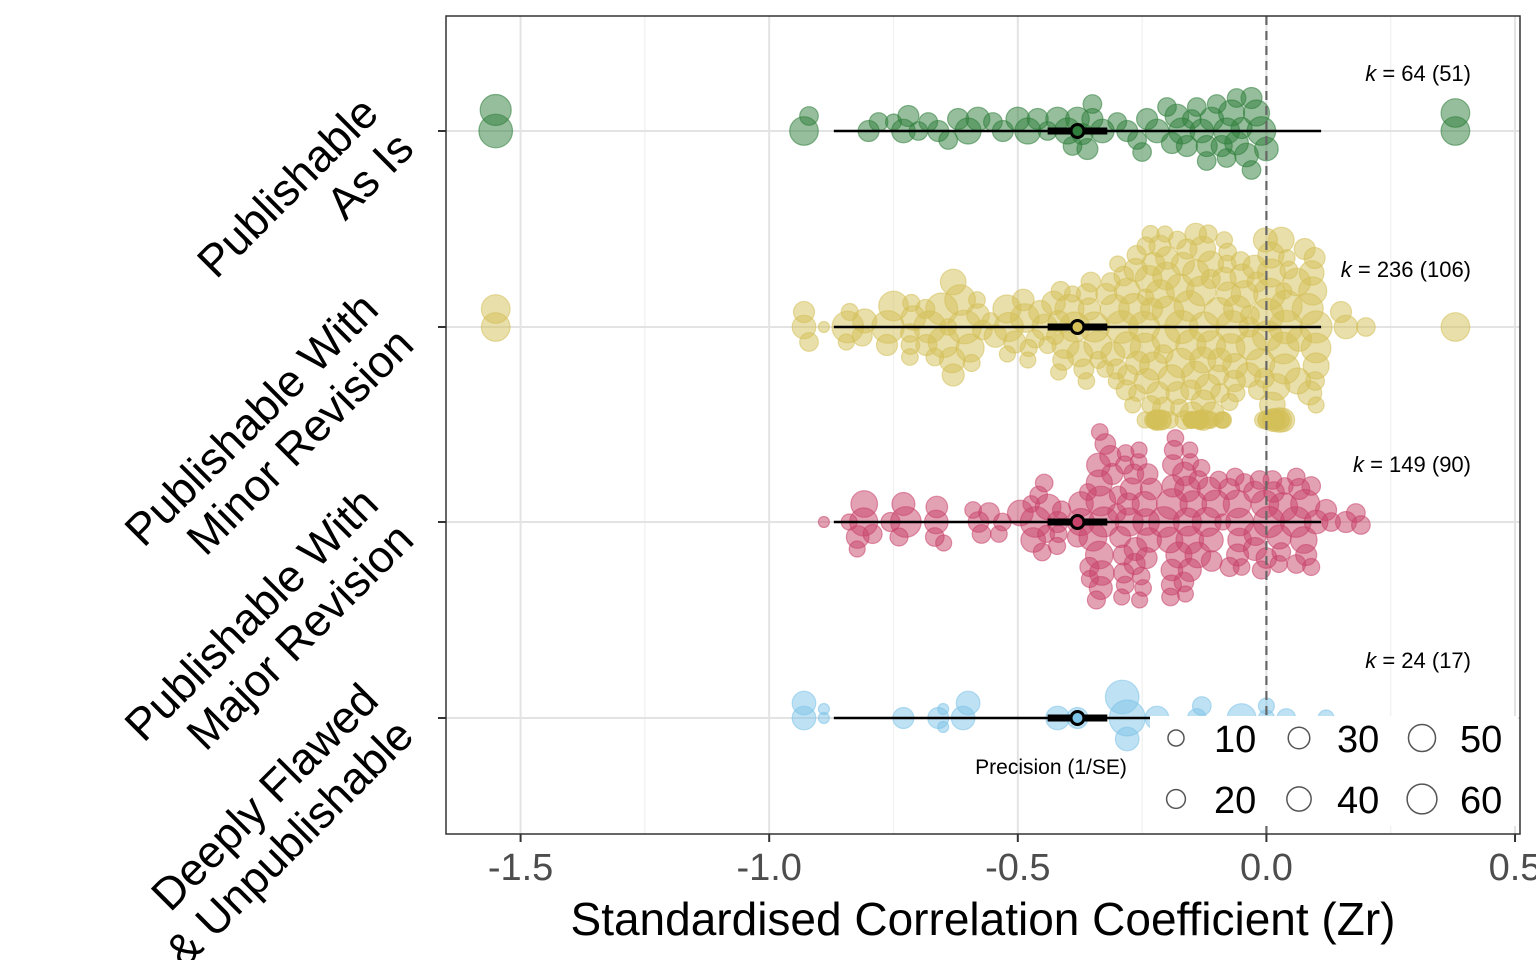  I want to click on k-label: k = 149 (90), so click(1412, 464).